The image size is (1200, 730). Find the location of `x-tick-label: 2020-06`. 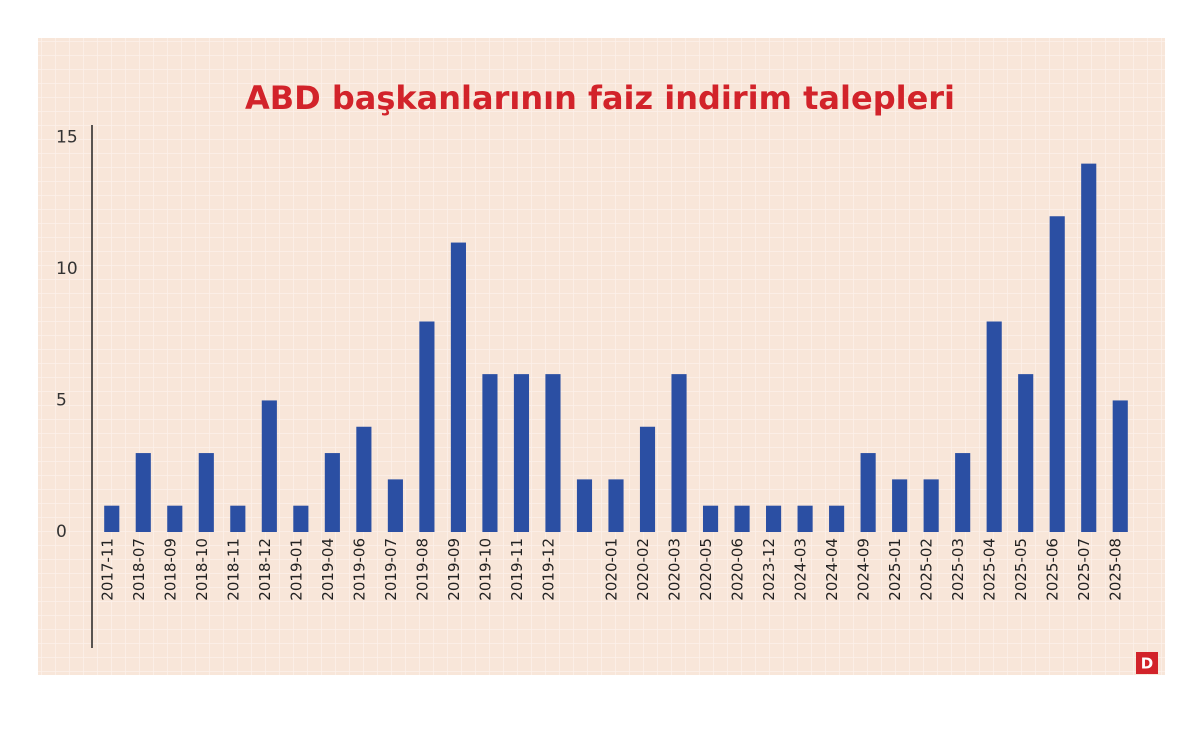

x-tick-label: 2020-06 is located at coordinates (738, 569).